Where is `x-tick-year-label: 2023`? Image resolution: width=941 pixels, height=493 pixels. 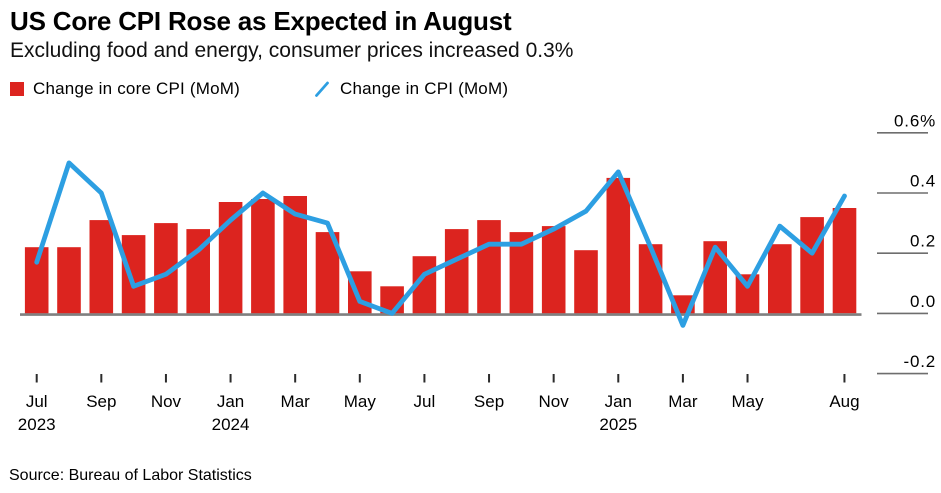
x-tick-year-label: 2023 is located at coordinates (37, 424).